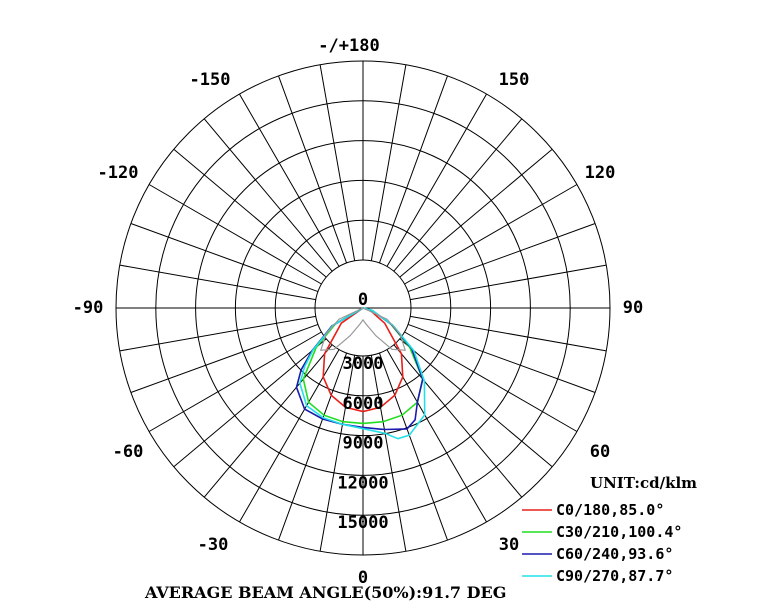 The image size is (764, 613). What do you see at coordinates (362, 523) in the screenshot?
I see `radial-tick-label: 15000` at bounding box center [362, 523].